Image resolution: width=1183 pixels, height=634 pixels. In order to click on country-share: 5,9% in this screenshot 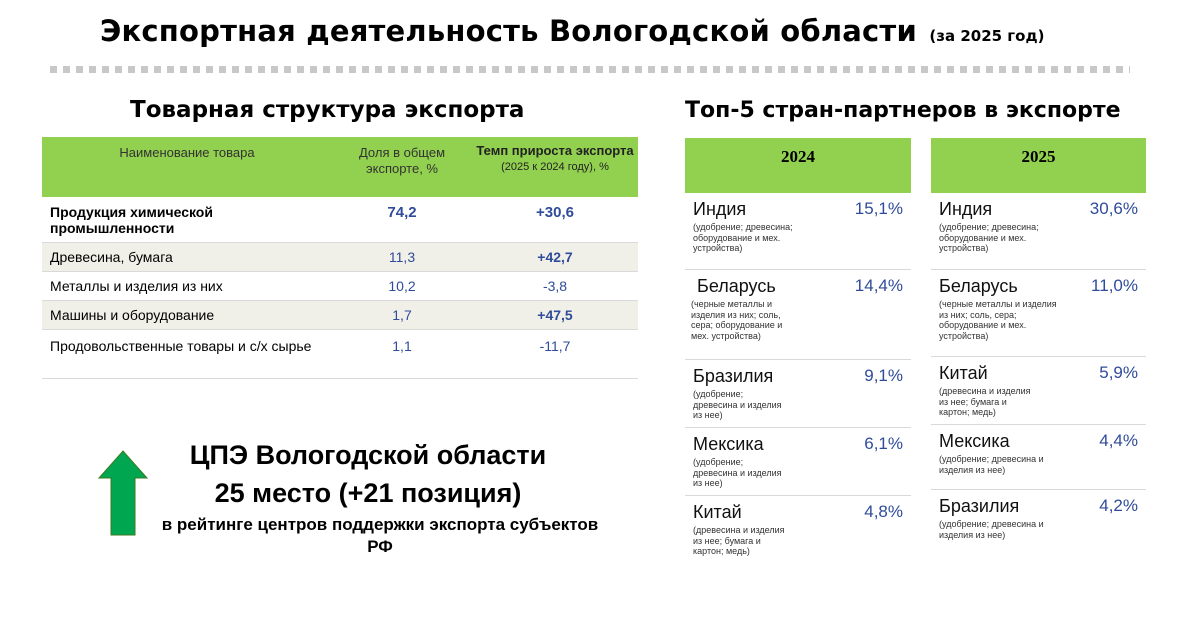, I will do `click(1118, 372)`.